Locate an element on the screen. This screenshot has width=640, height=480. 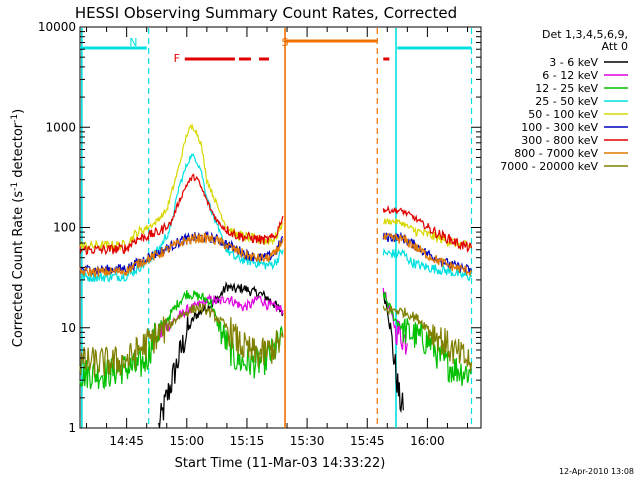
y-axis-label-mid: detector is located at coordinates (18, 152).